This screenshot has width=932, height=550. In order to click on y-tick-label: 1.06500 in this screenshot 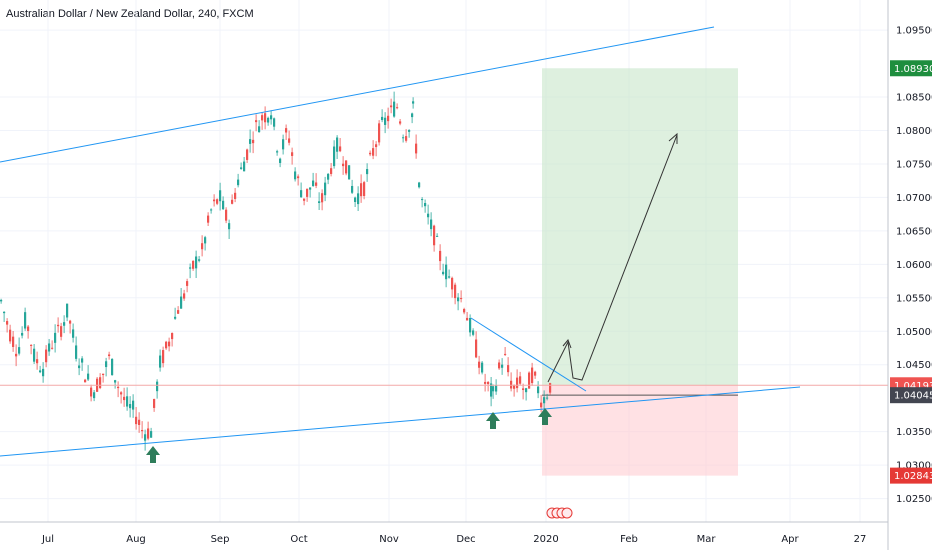, I will do `click(914, 231)`.